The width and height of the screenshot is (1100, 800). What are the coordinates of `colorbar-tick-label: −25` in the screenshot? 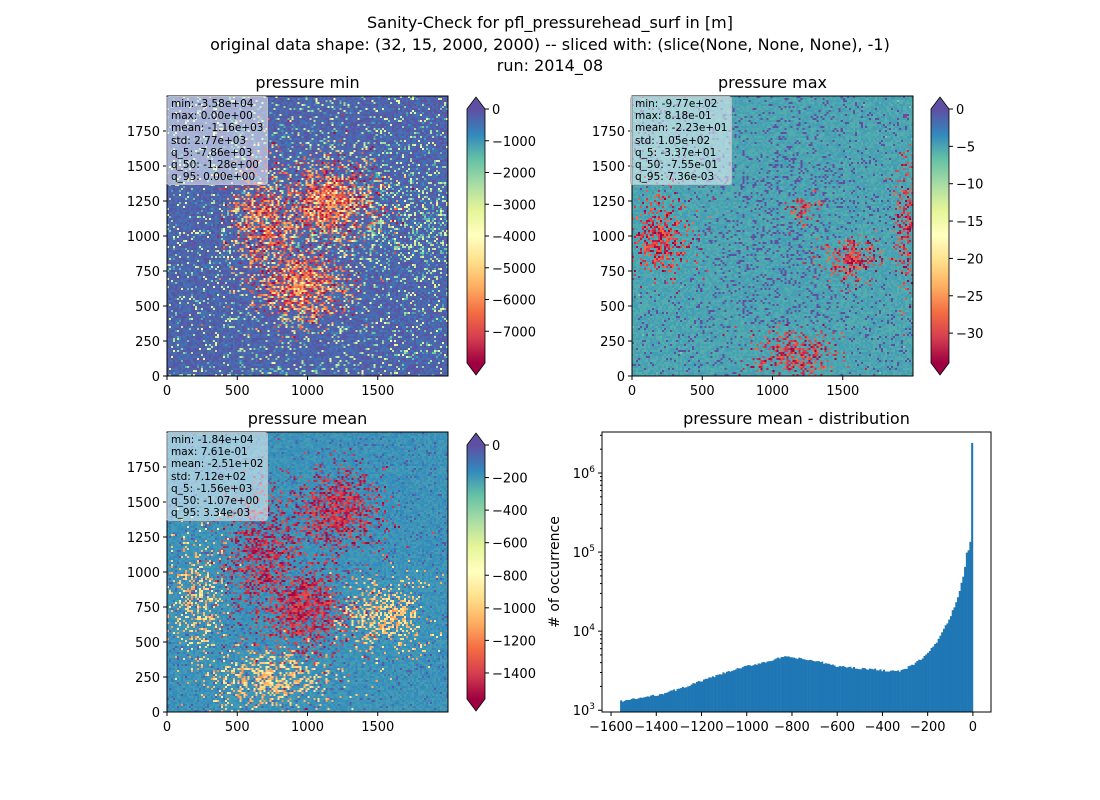 It's located at (969, 297).